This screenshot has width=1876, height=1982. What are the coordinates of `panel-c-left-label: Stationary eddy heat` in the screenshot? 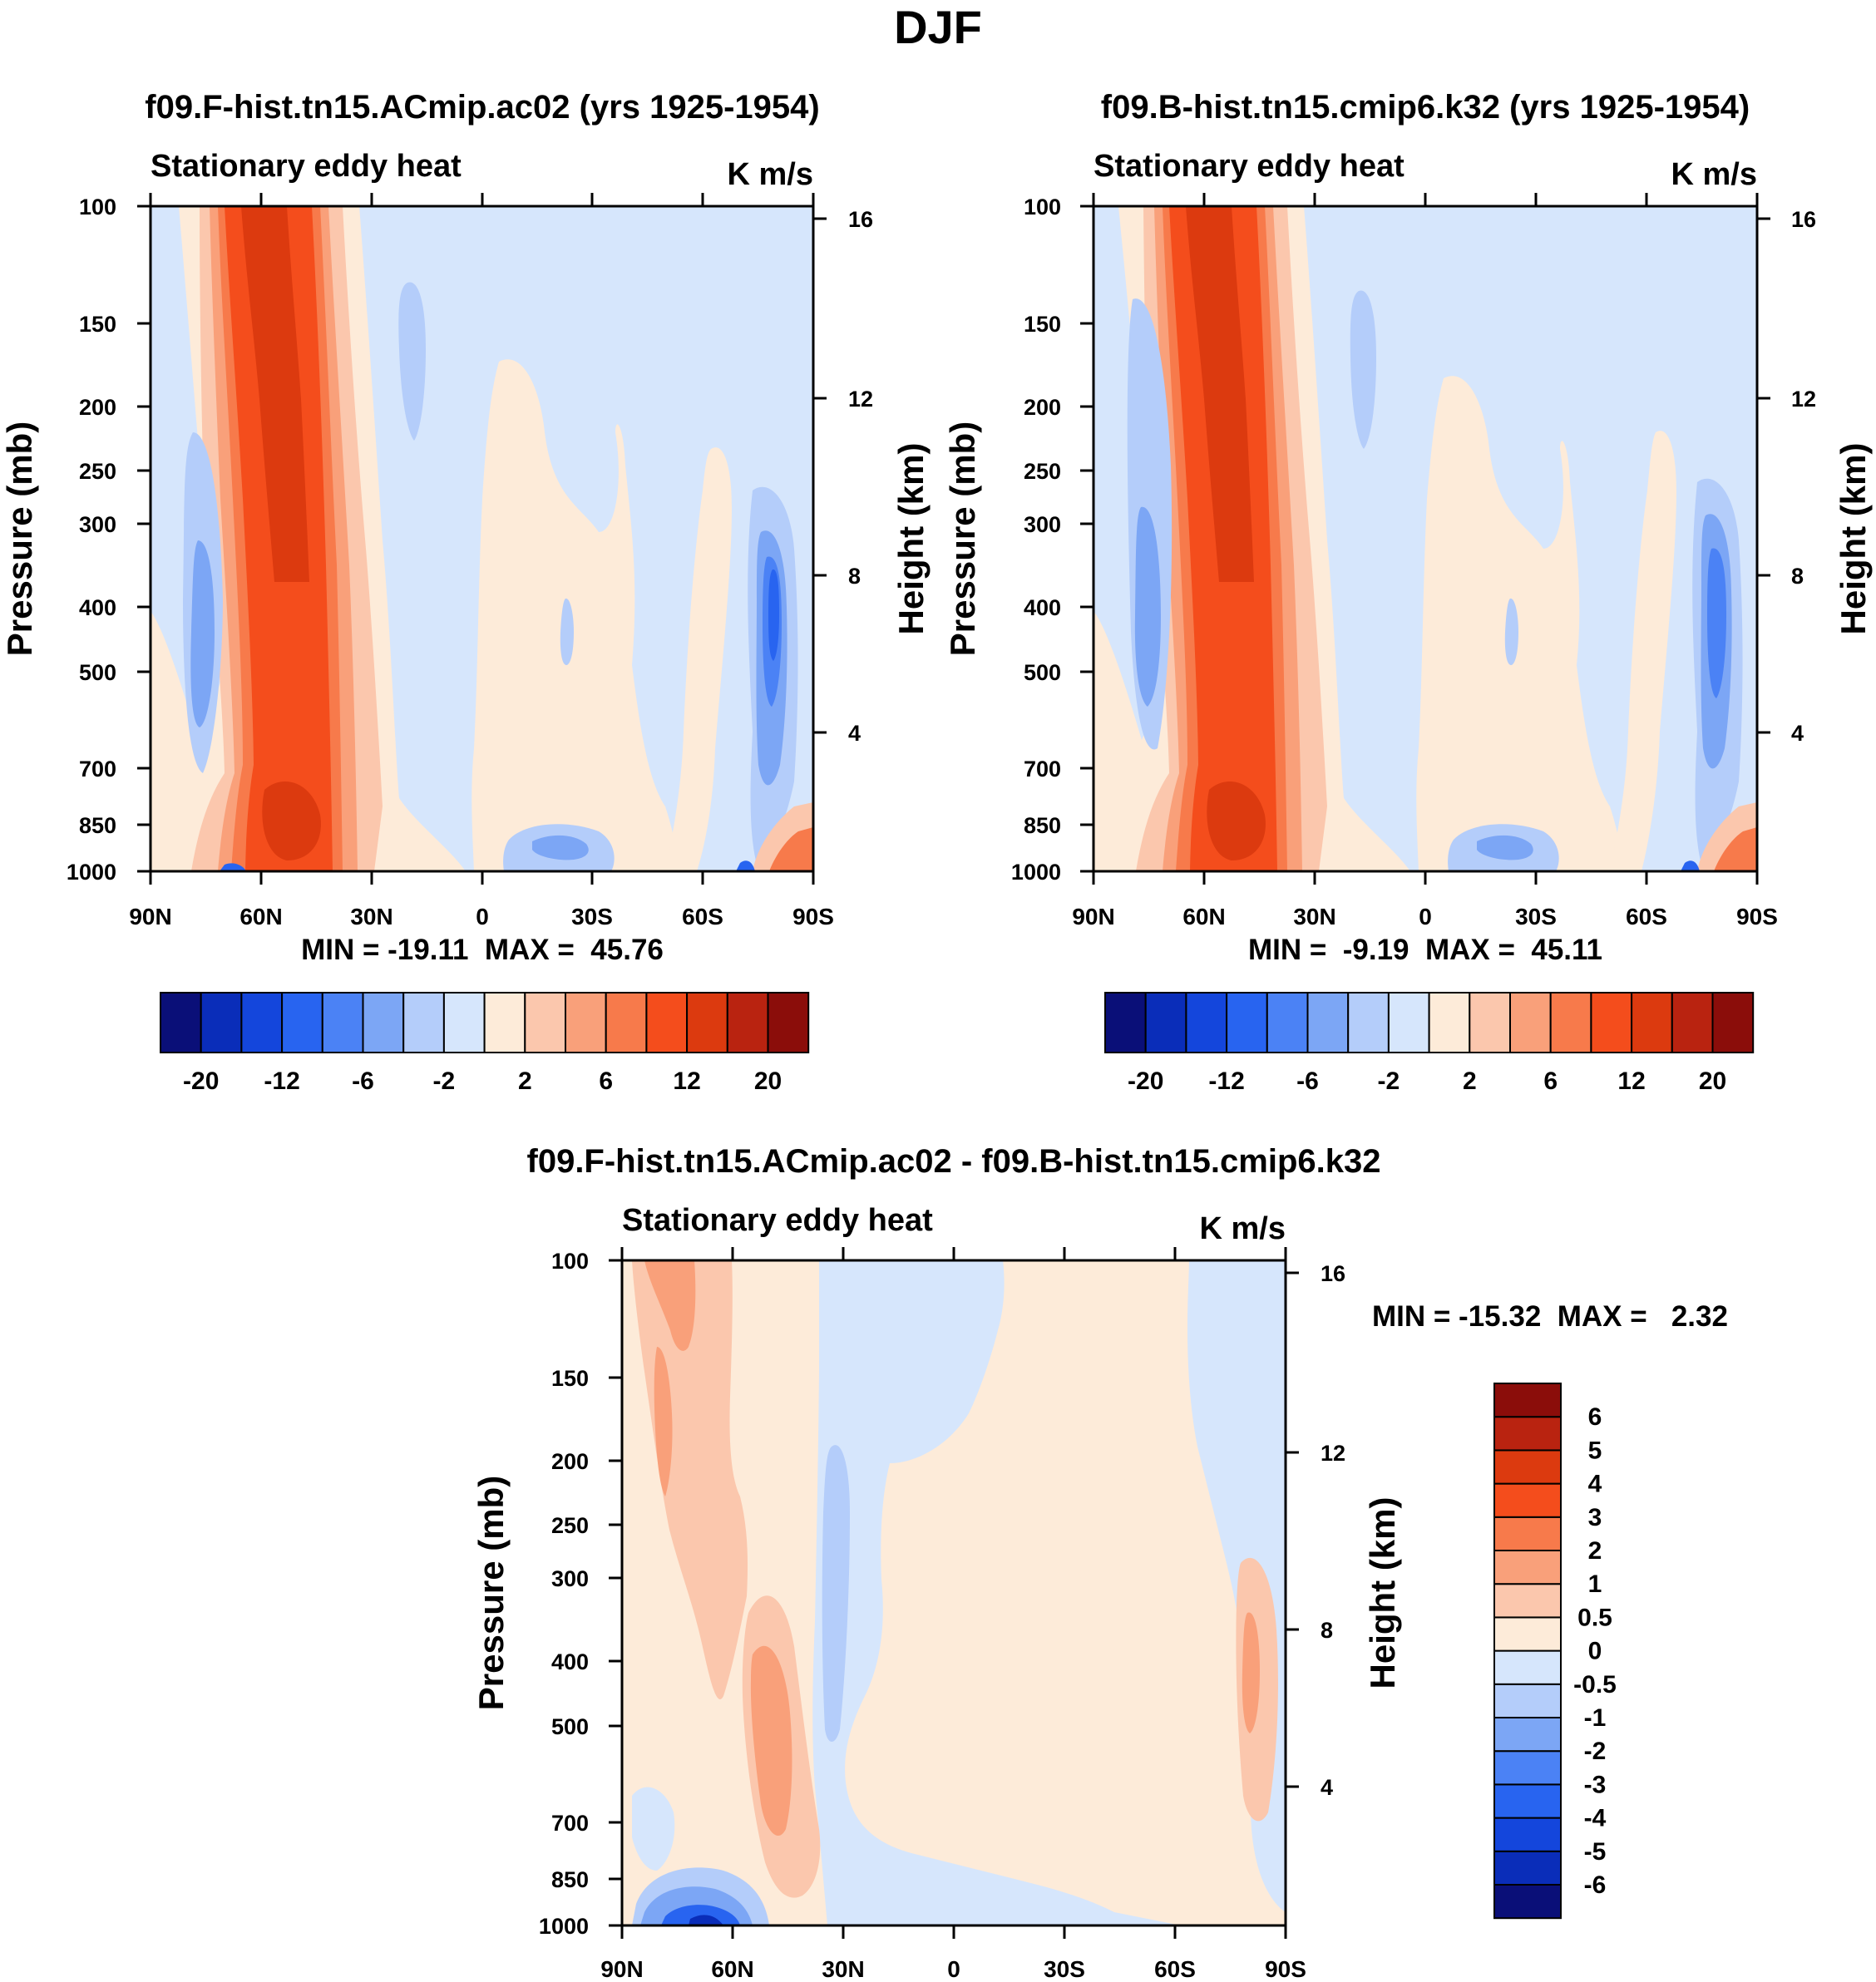 It's located at (777, 1220).